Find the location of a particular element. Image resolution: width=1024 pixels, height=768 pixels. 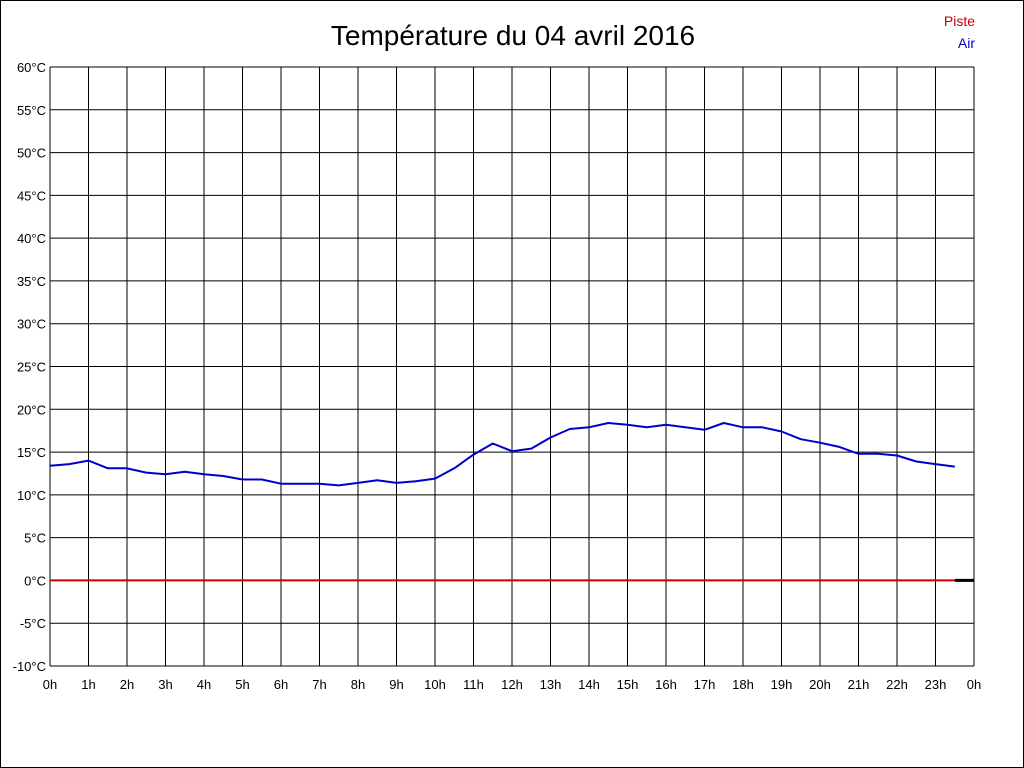

x-tick-label: 18h is located at coordinates (743, 684).